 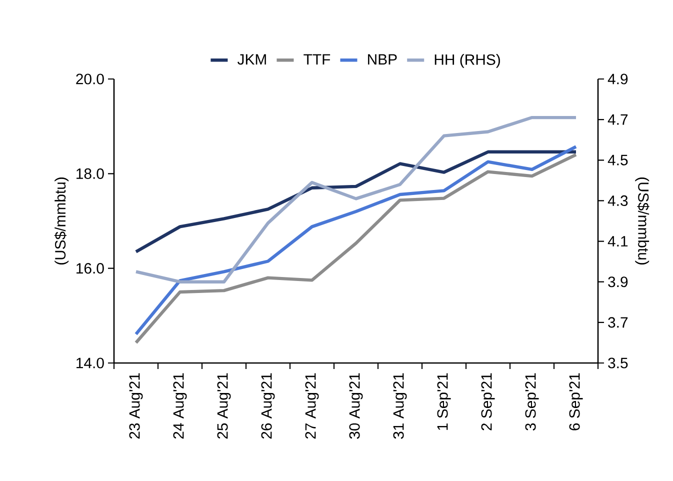 What do you see at coordinates (532, 401) in the screenshot?
I see `x-tick-label: 3 Sep'21` at bounding box center [532, 401].